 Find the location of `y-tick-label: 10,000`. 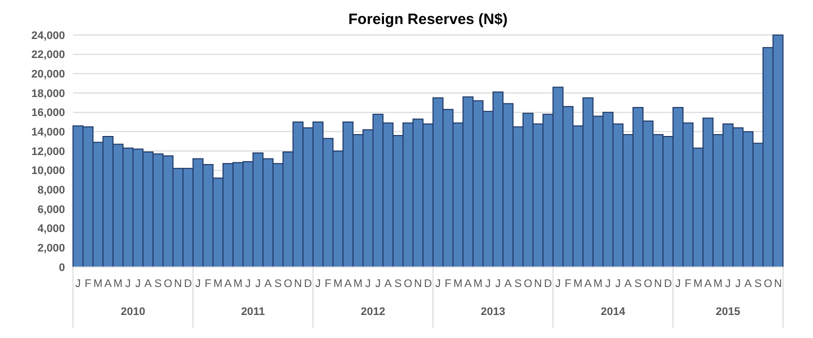

y-tick-label: 10,000 is located at coordinates (48, 171).